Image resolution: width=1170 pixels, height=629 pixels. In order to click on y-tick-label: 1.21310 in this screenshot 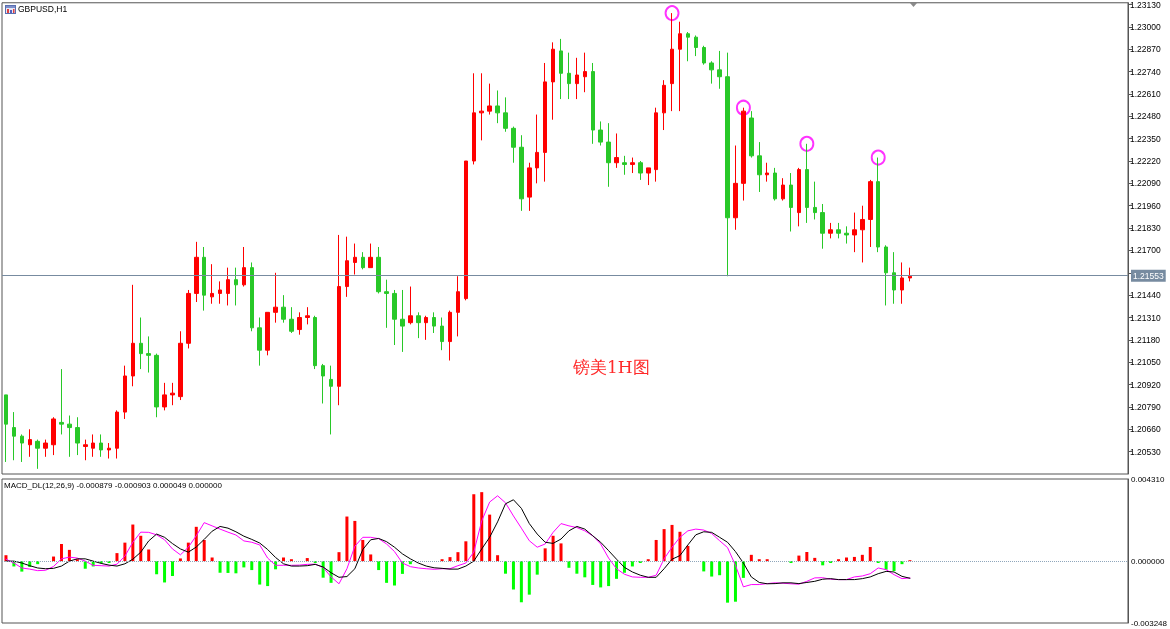, I will do `click(1145, 317)`.